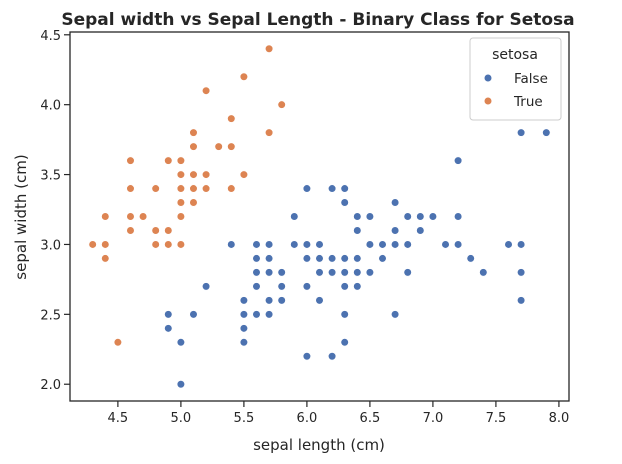 Image resolution: width=622 pixels, height=464 pixels. I want to click on x-tick-label: 8.0, so click(559, 418).